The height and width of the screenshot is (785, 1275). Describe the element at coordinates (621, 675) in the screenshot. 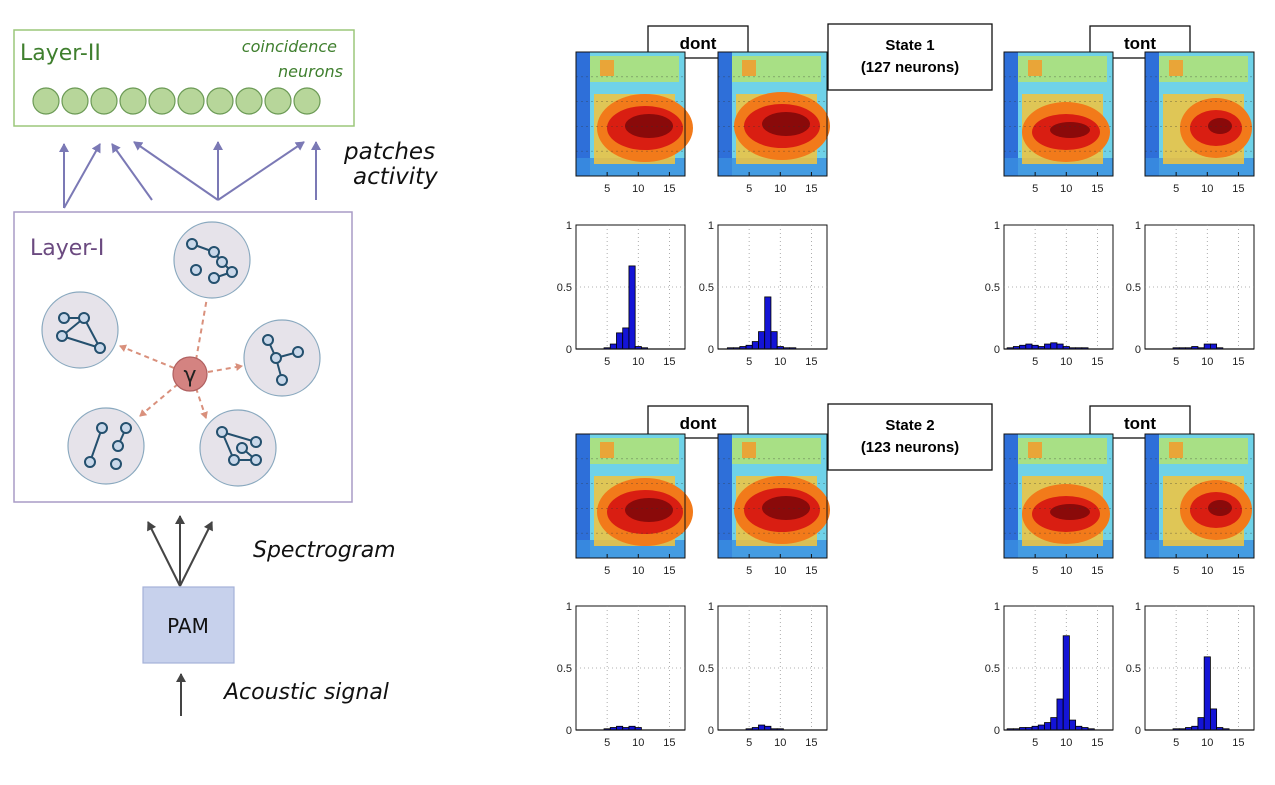

I see `histogram-5: 1 0.5 0 5 10 15` at that location.